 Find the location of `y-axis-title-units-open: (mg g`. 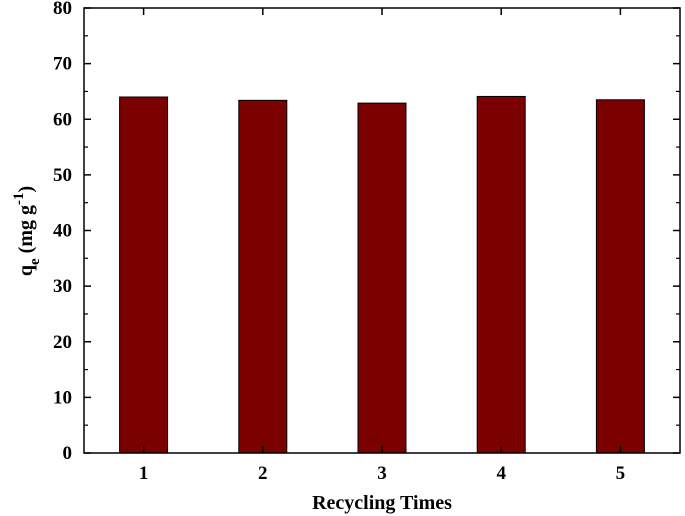

y-axis-title-units-open: (mg g is located at coordinates (26, 231).